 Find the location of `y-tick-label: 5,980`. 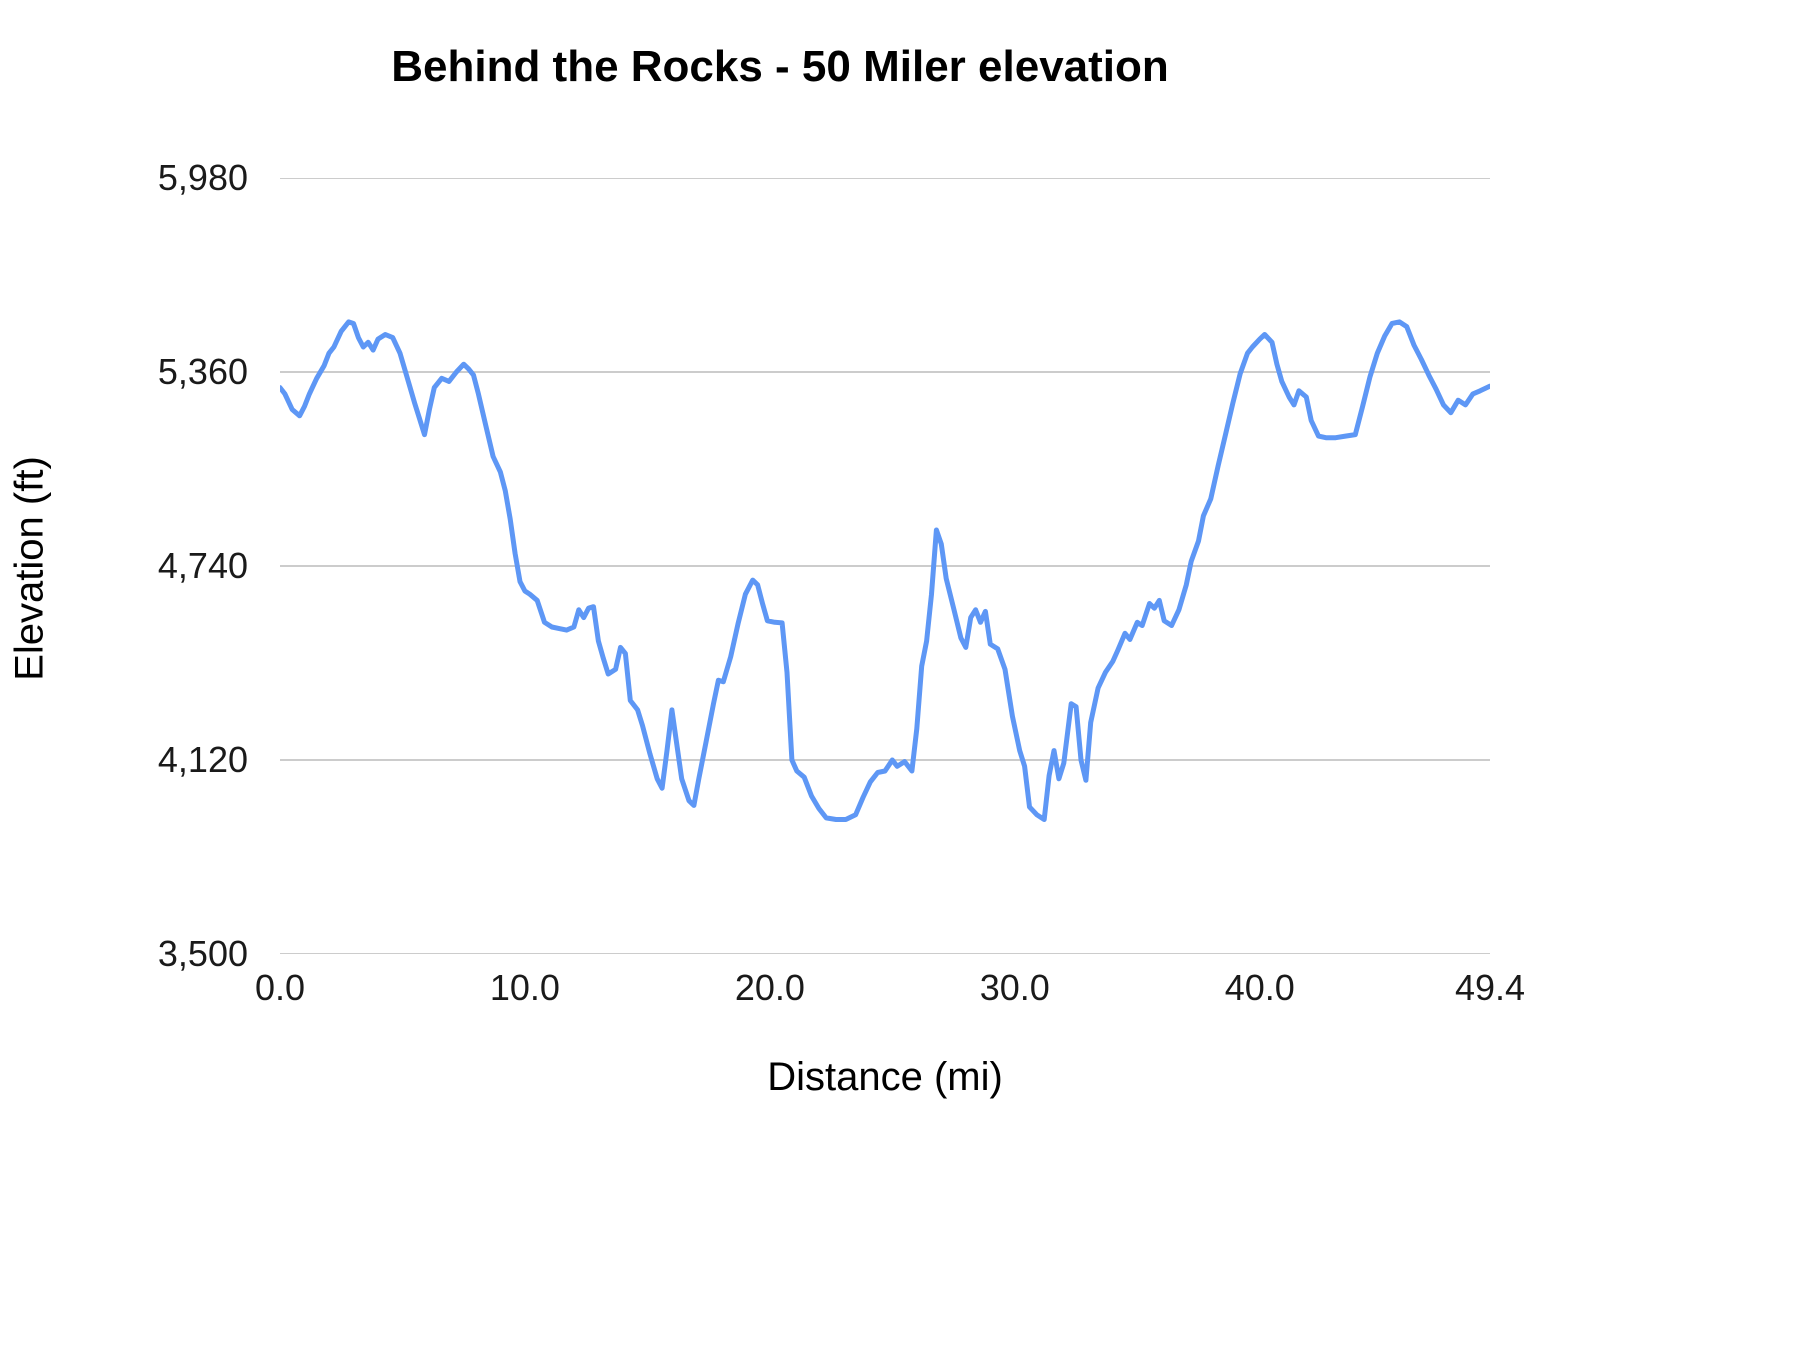

y-tick-label: 5,980 is located at coordinates (202, 177).